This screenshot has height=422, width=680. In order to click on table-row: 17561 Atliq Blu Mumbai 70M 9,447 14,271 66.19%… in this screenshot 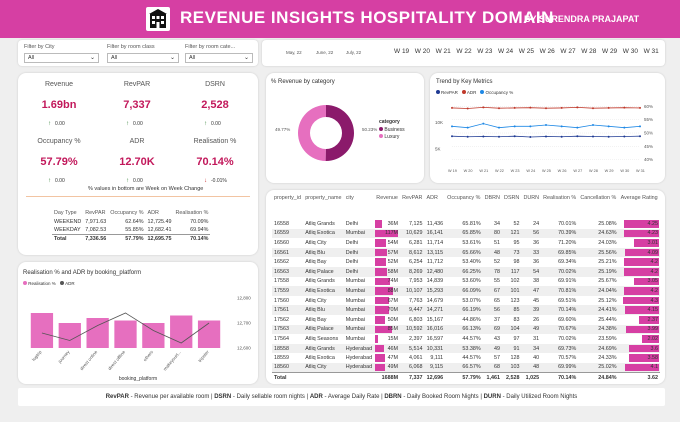, I will do `click(466, 310)`.